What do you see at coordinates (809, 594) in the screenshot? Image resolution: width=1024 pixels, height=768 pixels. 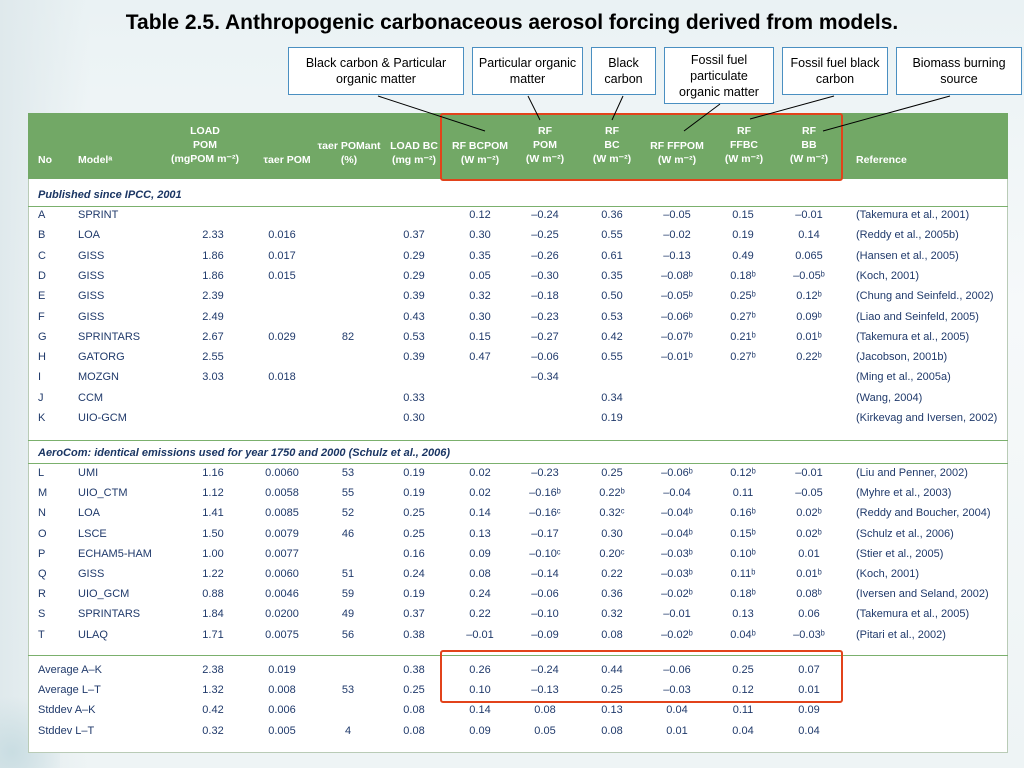 I see `cell-rf-bb: 0.08ᵇ` at bounding box center [809, 594].